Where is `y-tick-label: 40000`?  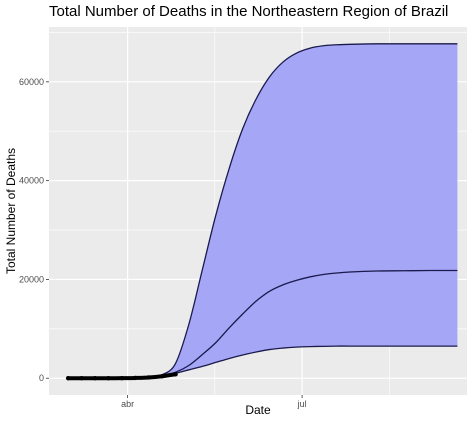 y-tick-label: 40000 is located at coordinates (31, 181).